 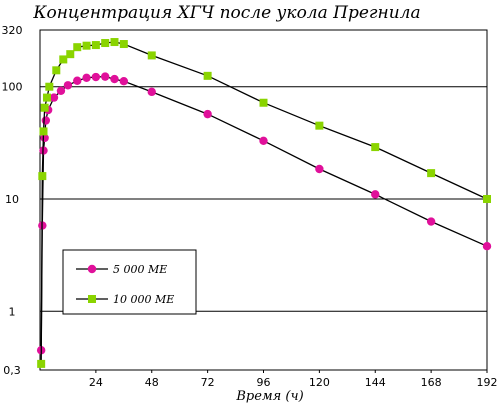 What do you see at coordinates (226, 13) in the screenshot?
I see `chart-title: Концентрация ХГЧ после укола Прегнила` at bounding box center [226, 13].